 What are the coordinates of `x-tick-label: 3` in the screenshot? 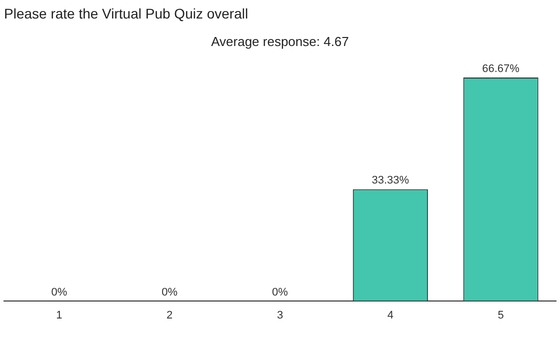 It's located at (280, 315).